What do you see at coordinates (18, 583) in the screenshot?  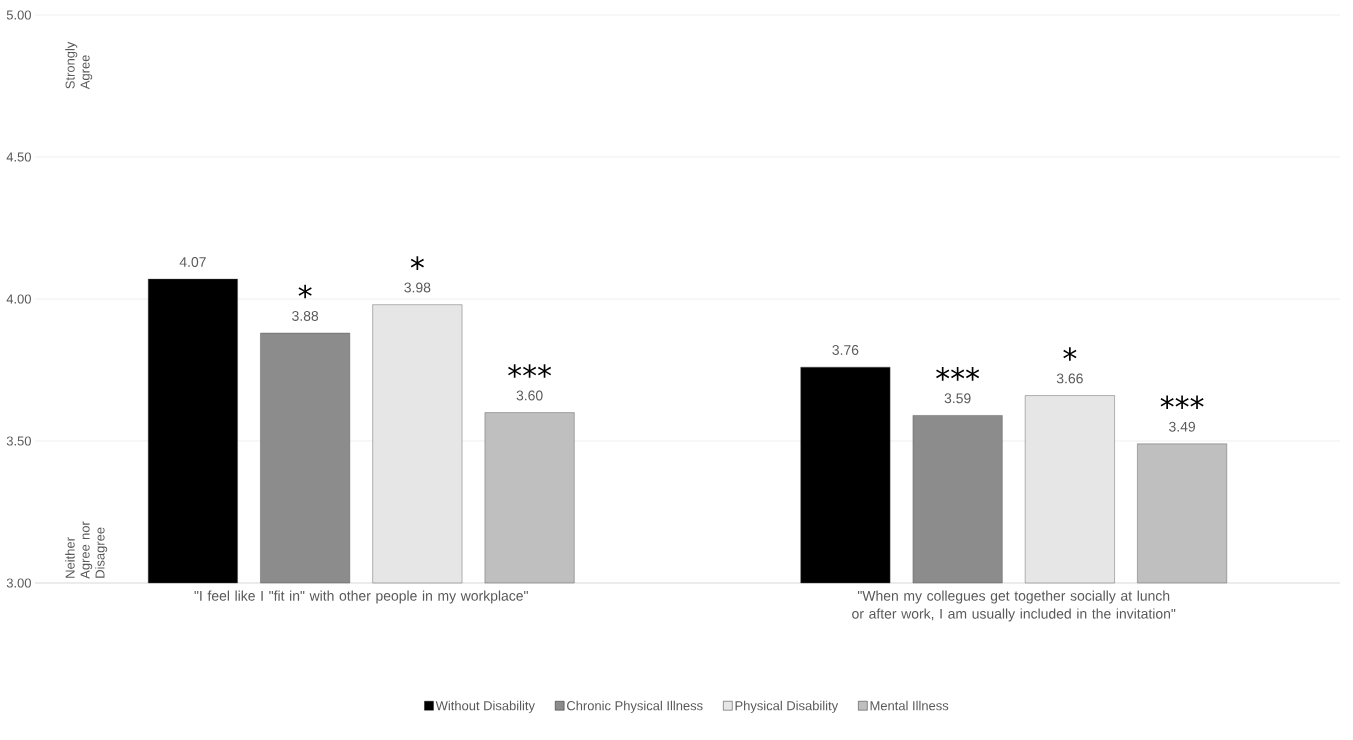 I see `y-tick-label: 3.00` at bounding box center [18, 583].